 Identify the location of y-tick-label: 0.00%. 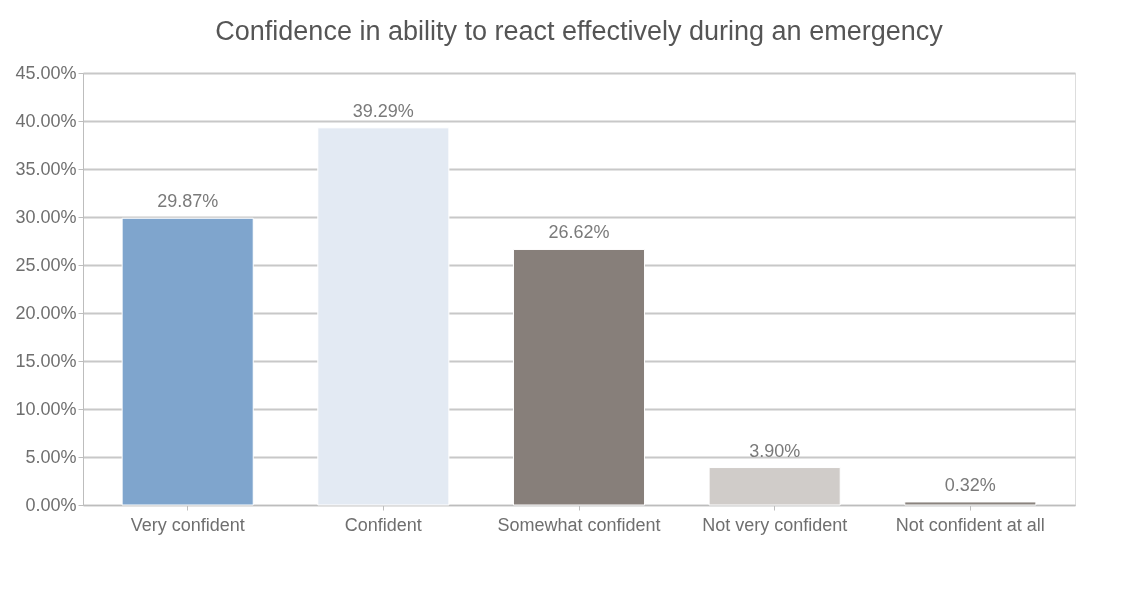
(51, 504).